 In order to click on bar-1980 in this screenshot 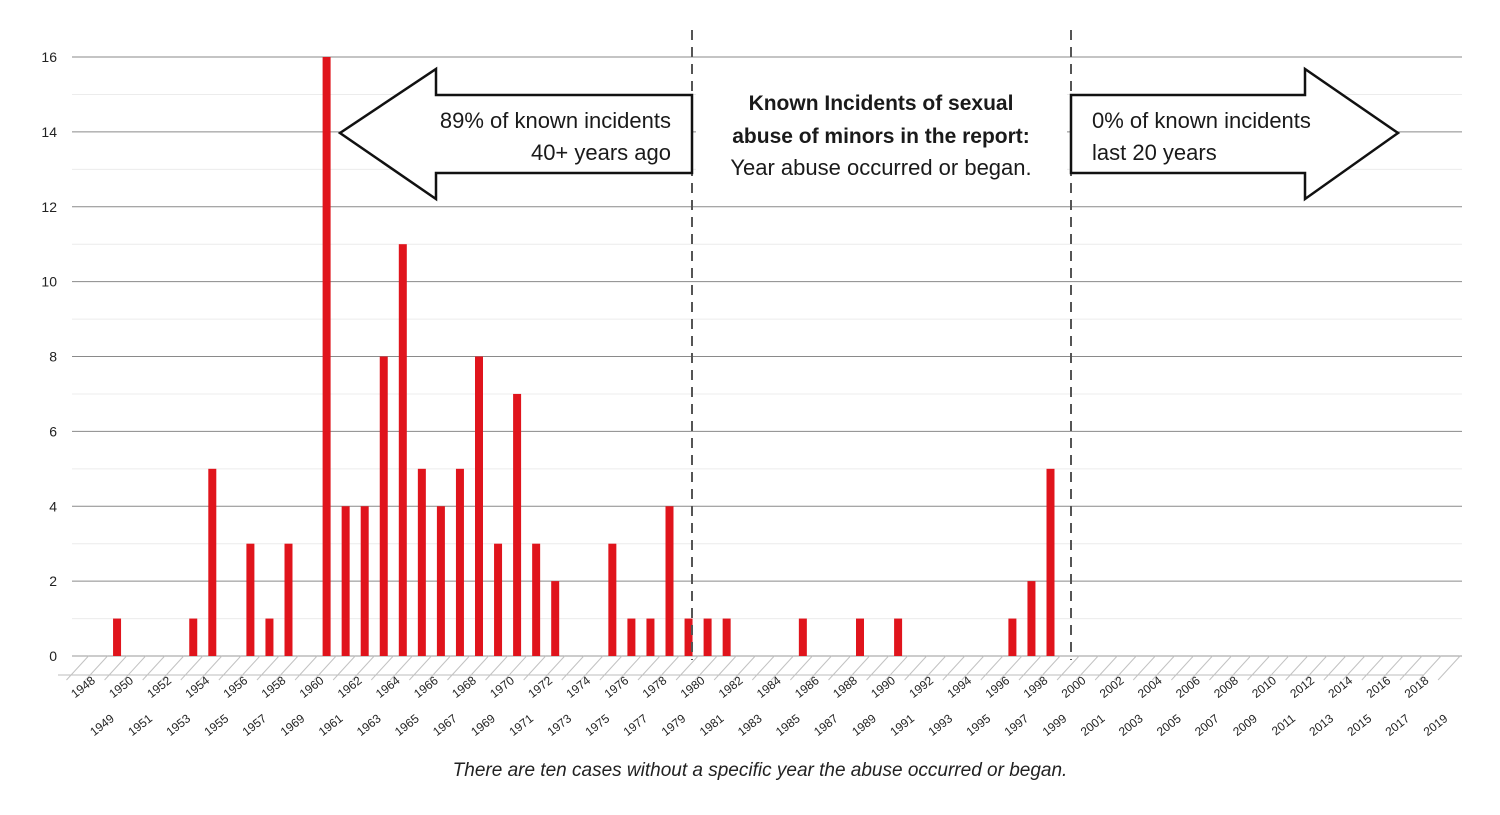, I will do `click(707, 637)`.